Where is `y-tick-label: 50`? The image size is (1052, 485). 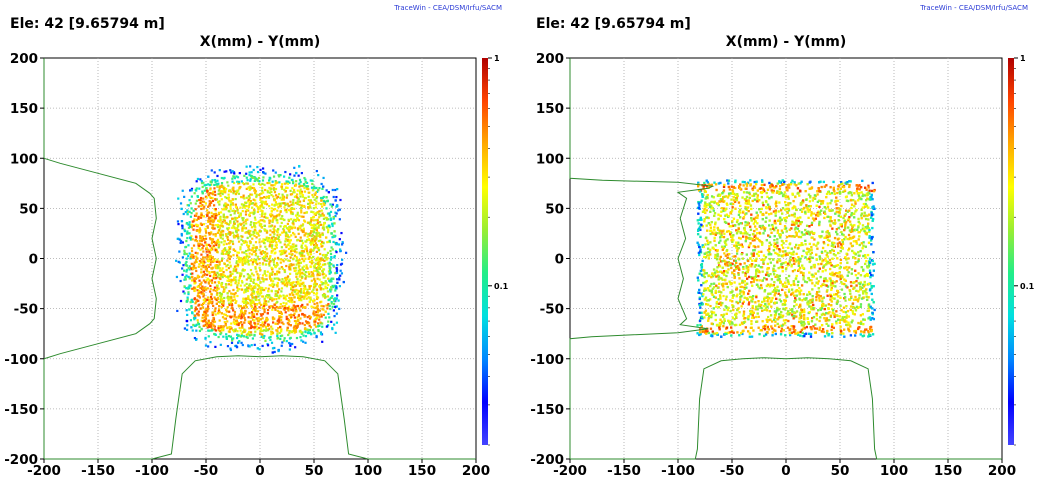
y-tick-label: 50 is located at coordinates (28, 209).